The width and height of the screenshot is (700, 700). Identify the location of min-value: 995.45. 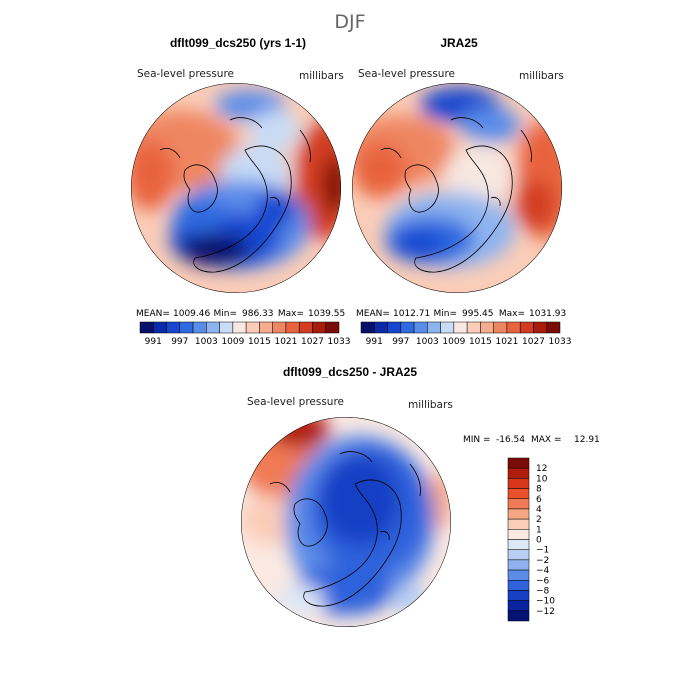
(478, 314).